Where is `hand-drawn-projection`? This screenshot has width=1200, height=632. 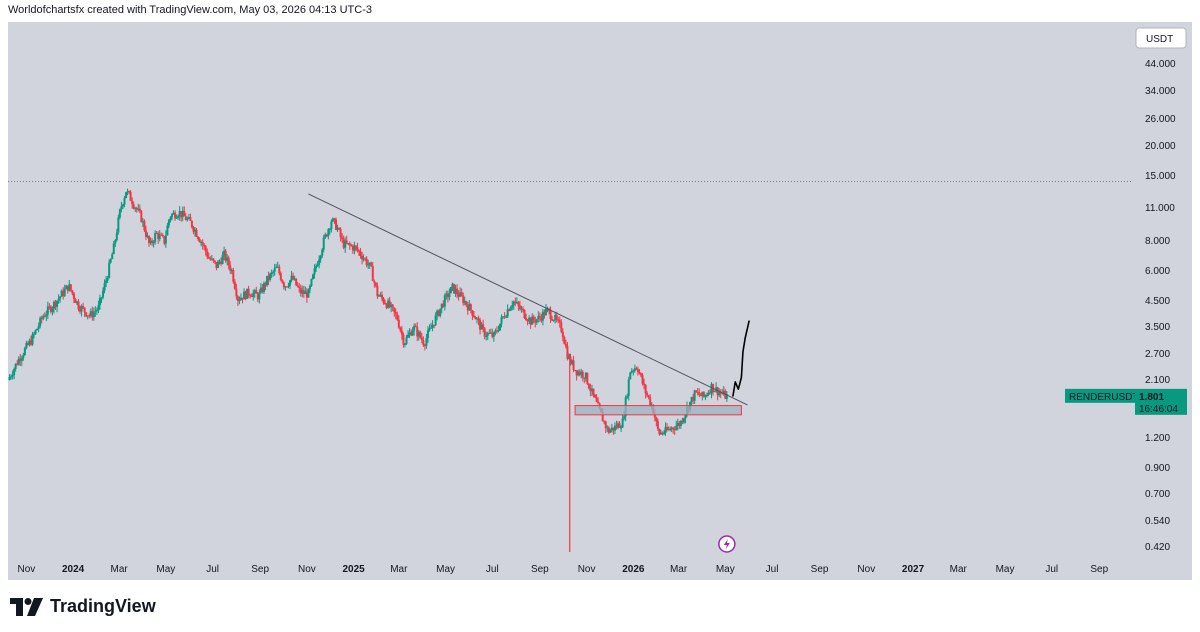
hand-drawn-projection is located at coordinates (741, 358).